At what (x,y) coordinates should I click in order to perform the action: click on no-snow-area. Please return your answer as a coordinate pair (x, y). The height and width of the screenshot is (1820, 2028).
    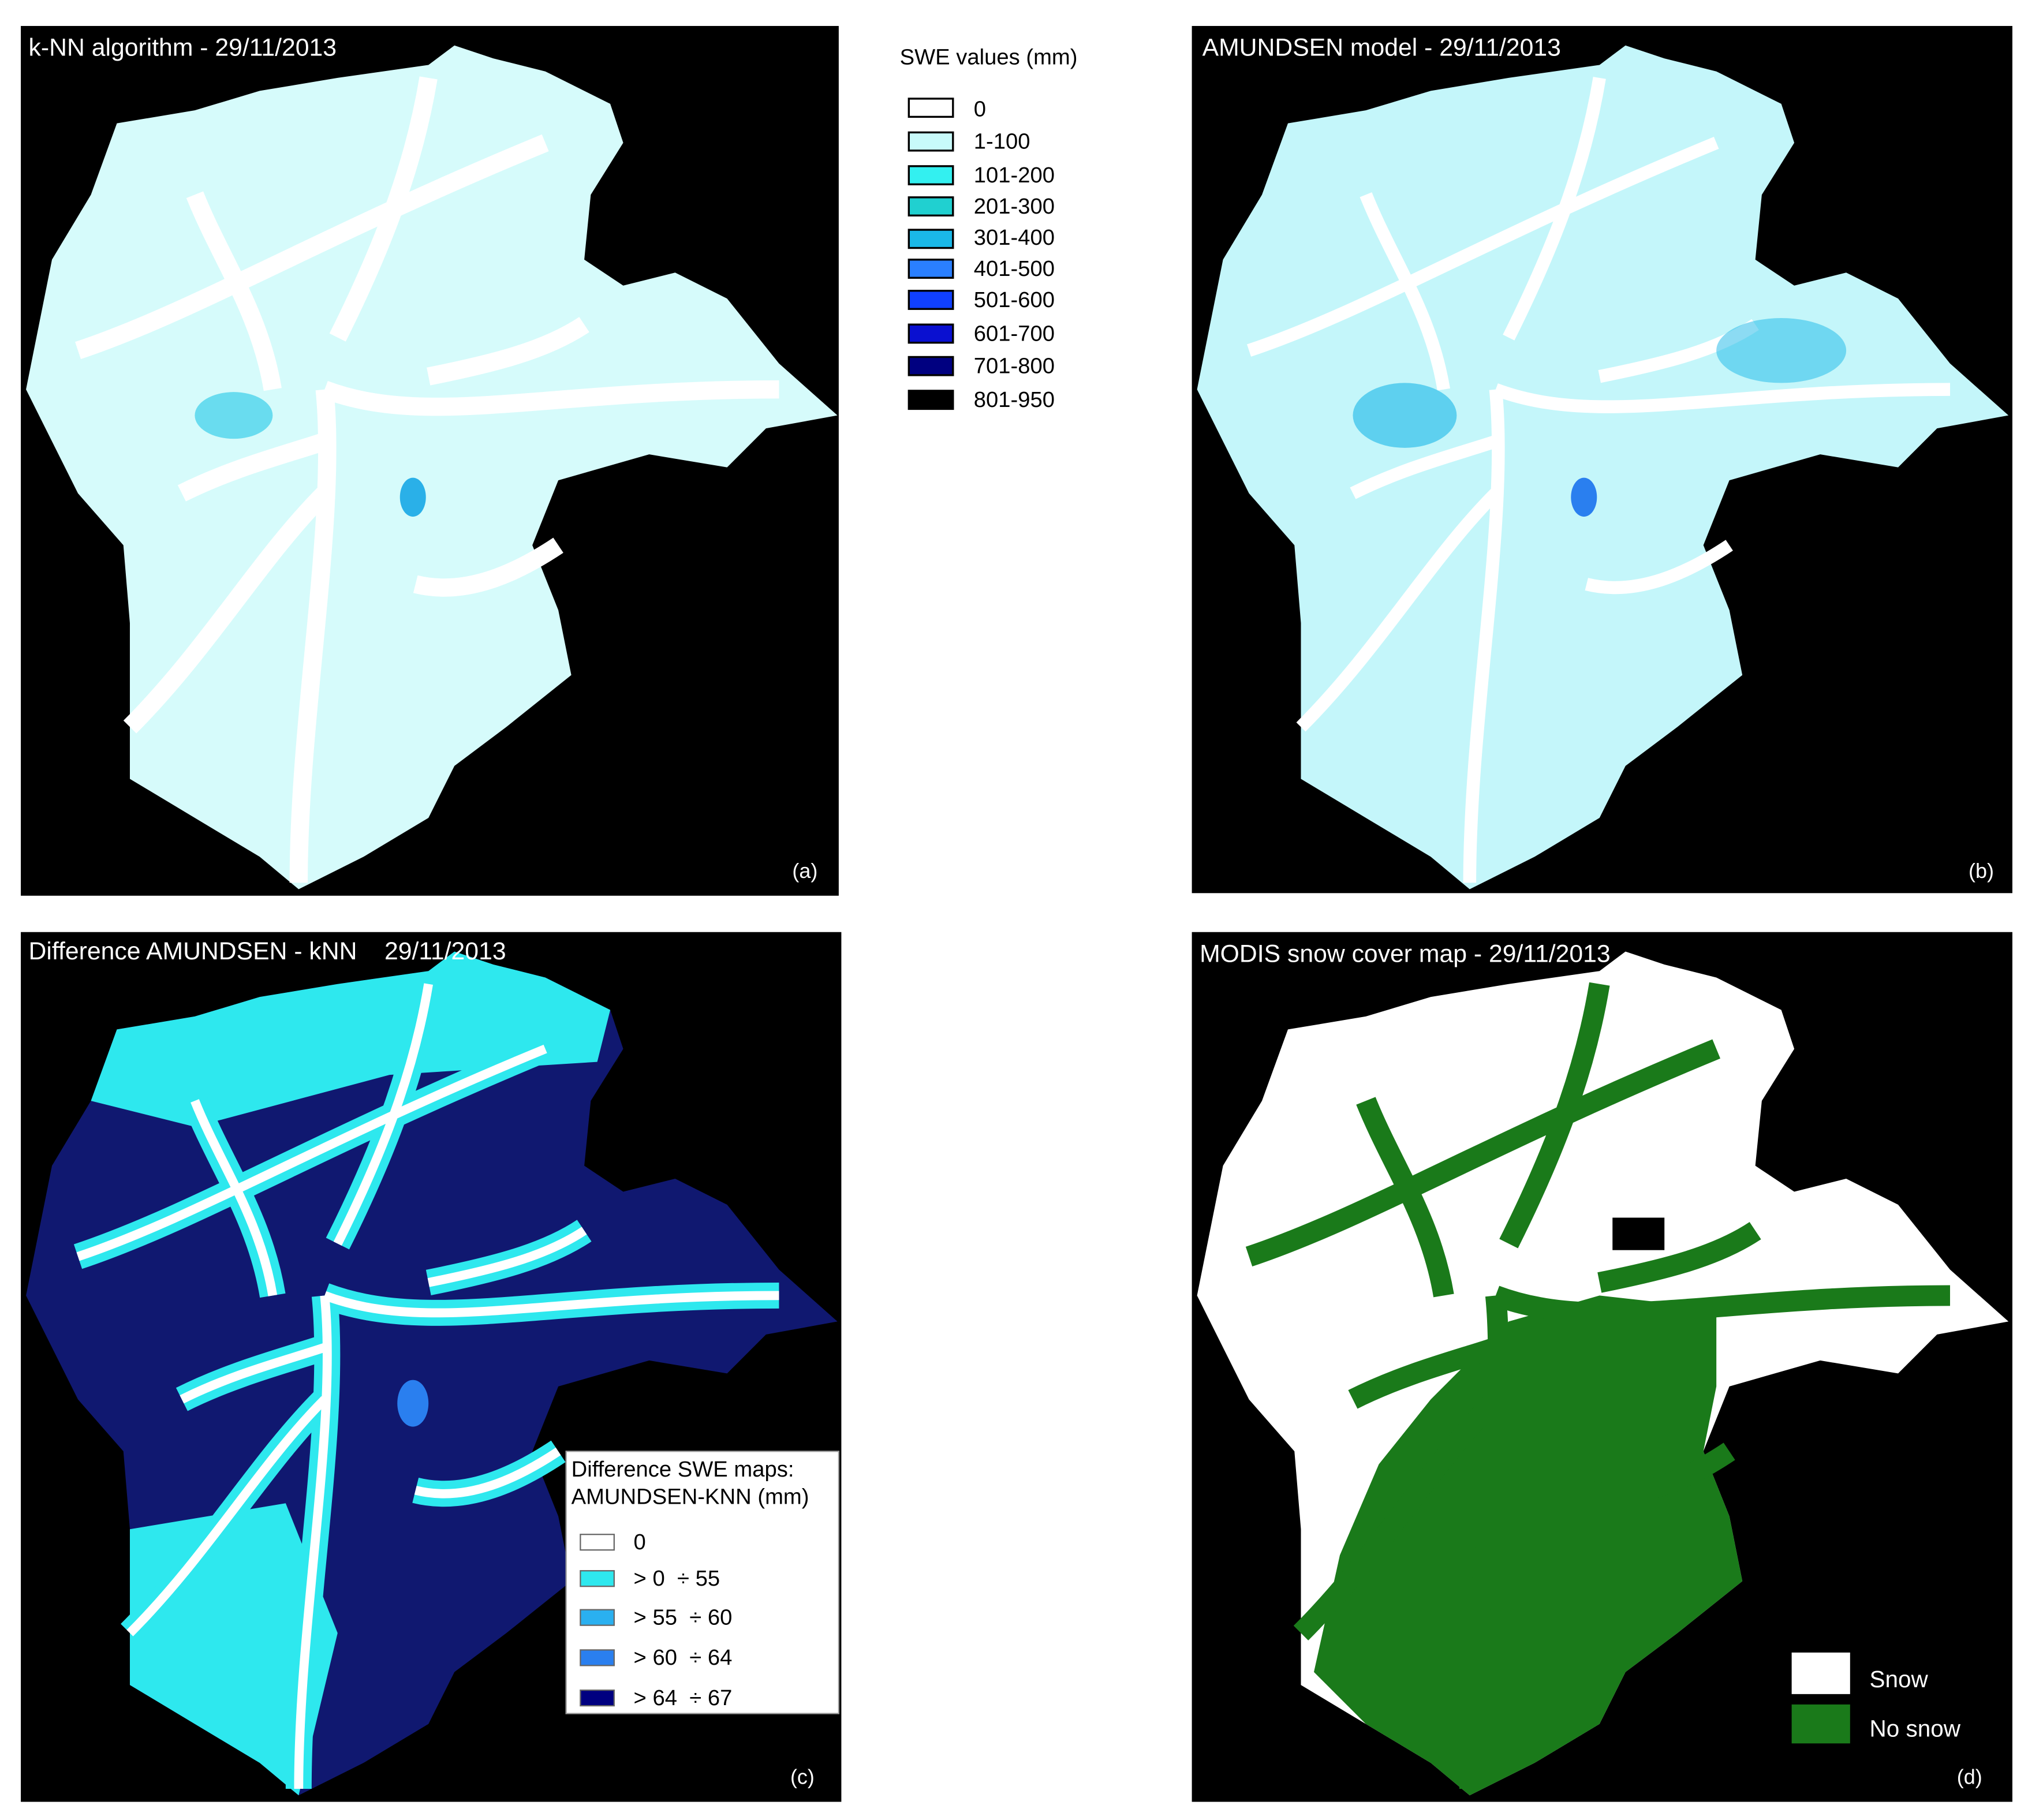
    Looking at the image, I should click on (1528, 1546).